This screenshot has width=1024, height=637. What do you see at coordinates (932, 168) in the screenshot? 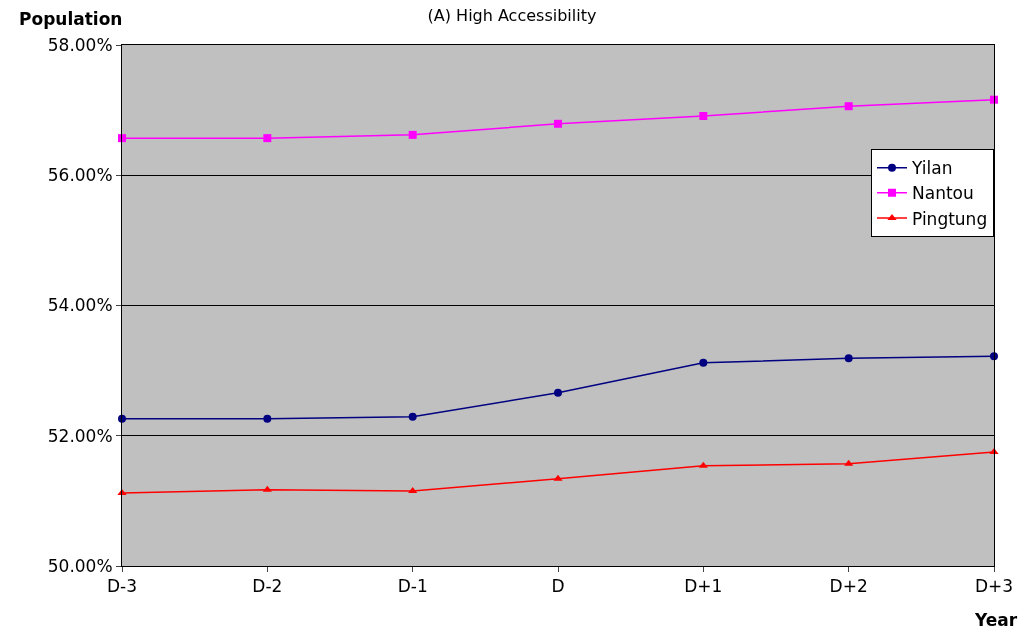
I see `legend-label: Yilan` at bounding box center [932, 168].